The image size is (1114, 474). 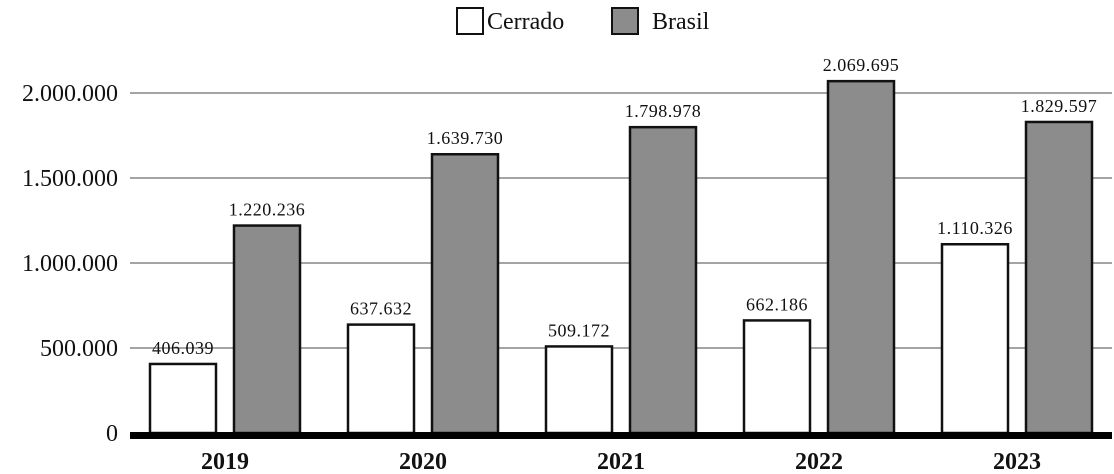 I want to click on y-tick-label: 500.000, so click(x=79, y=349).